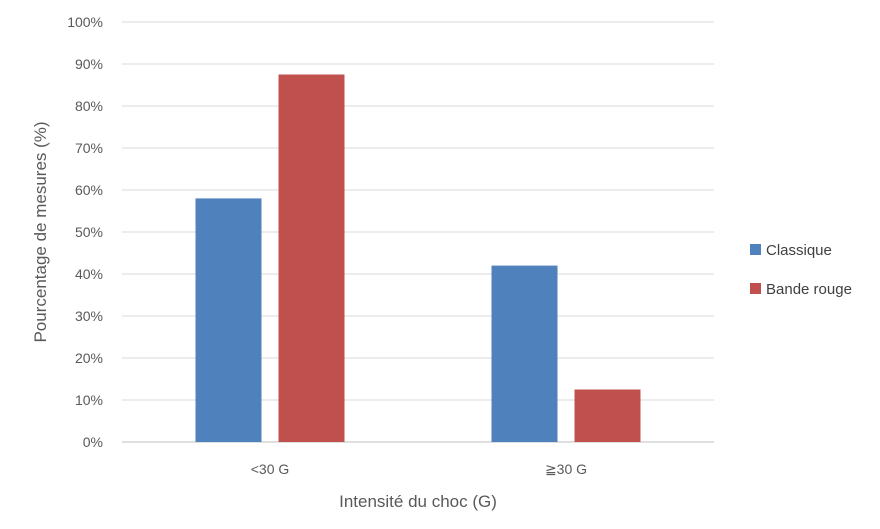 The height and width of the screenshot is (529, 880). Describe the element at coordinates (89, 316) in the screenshot. I see `y-tick-label: 30%` at that location.